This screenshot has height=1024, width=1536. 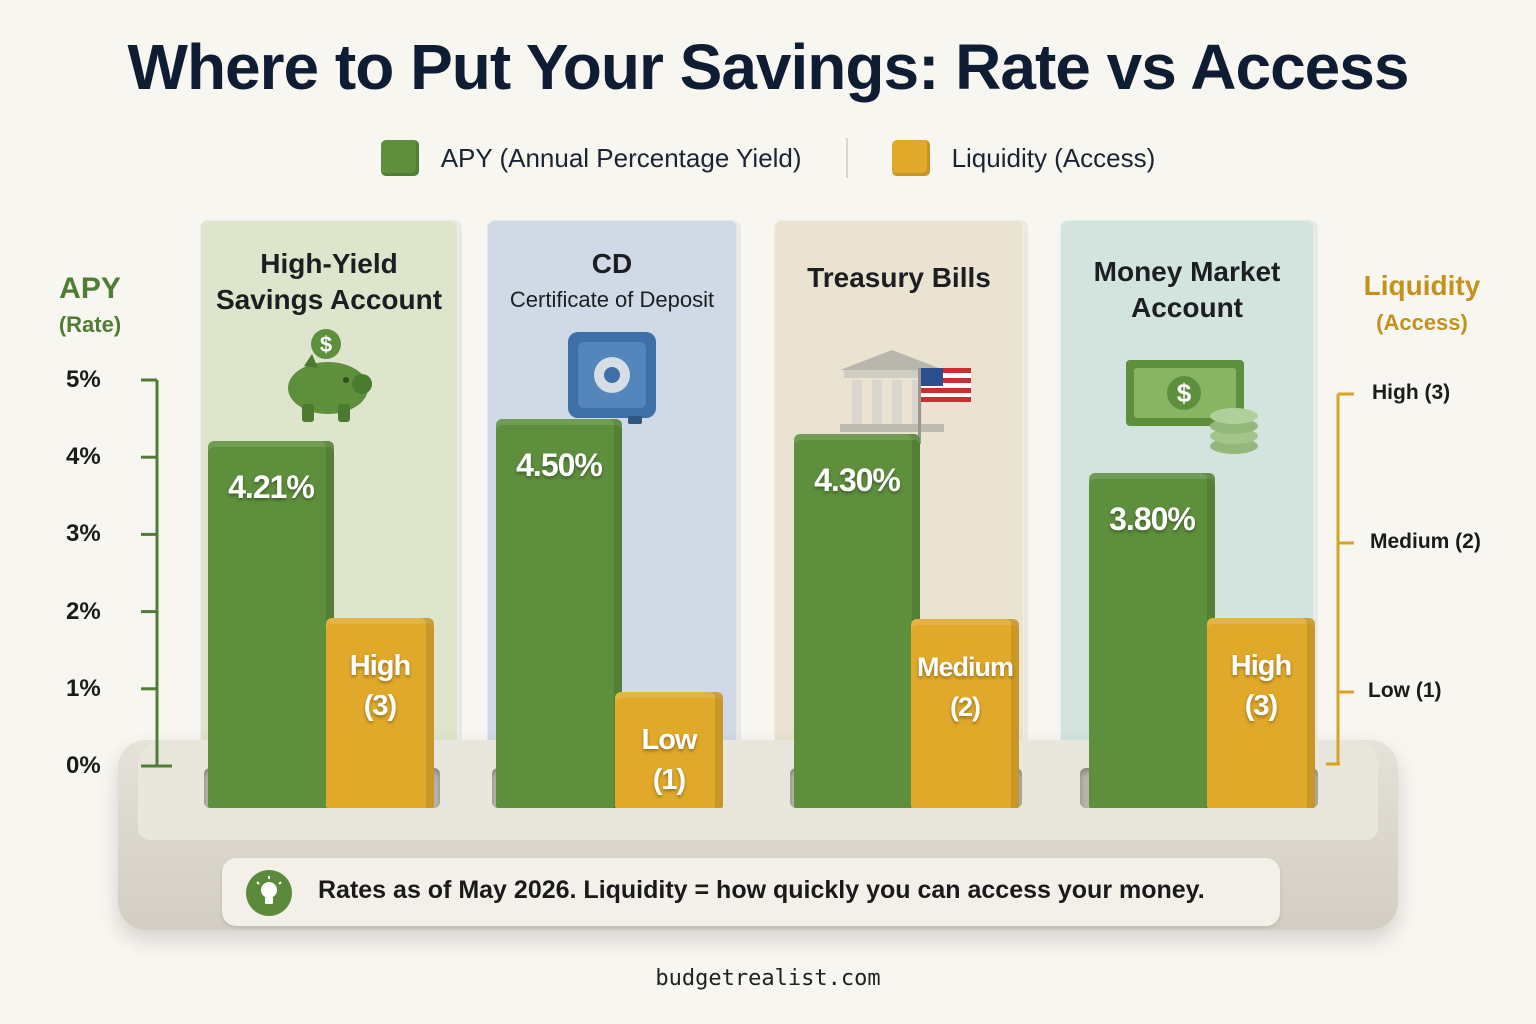 I want to click on legend-divider, so click(x=846, y=158).